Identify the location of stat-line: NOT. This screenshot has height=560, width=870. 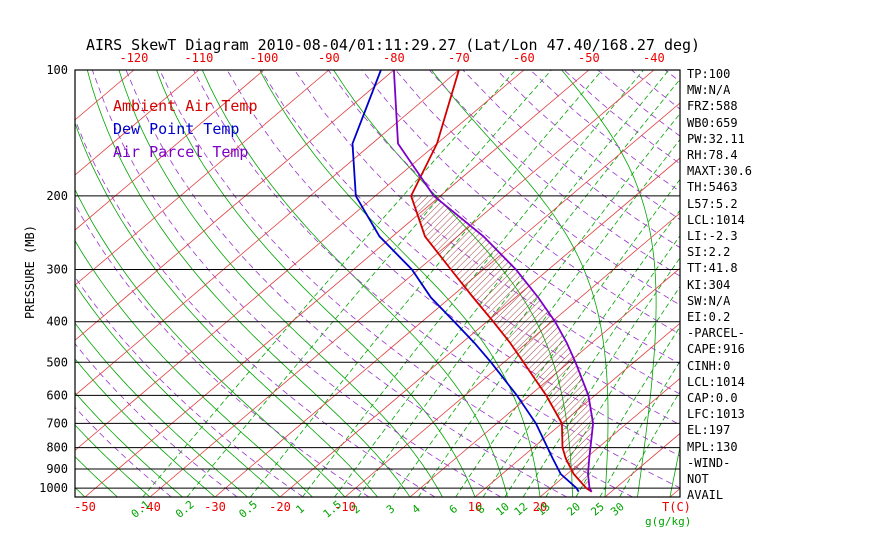
(698, 479).